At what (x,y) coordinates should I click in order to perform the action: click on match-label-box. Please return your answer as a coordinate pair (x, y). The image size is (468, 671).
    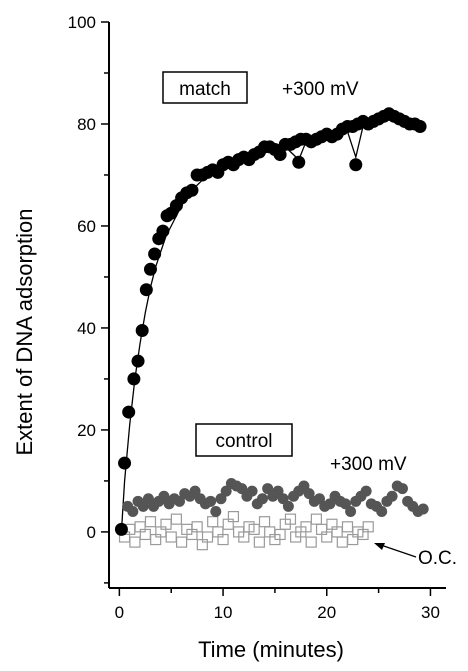
    Looking at the image, I should click on (205, 87).